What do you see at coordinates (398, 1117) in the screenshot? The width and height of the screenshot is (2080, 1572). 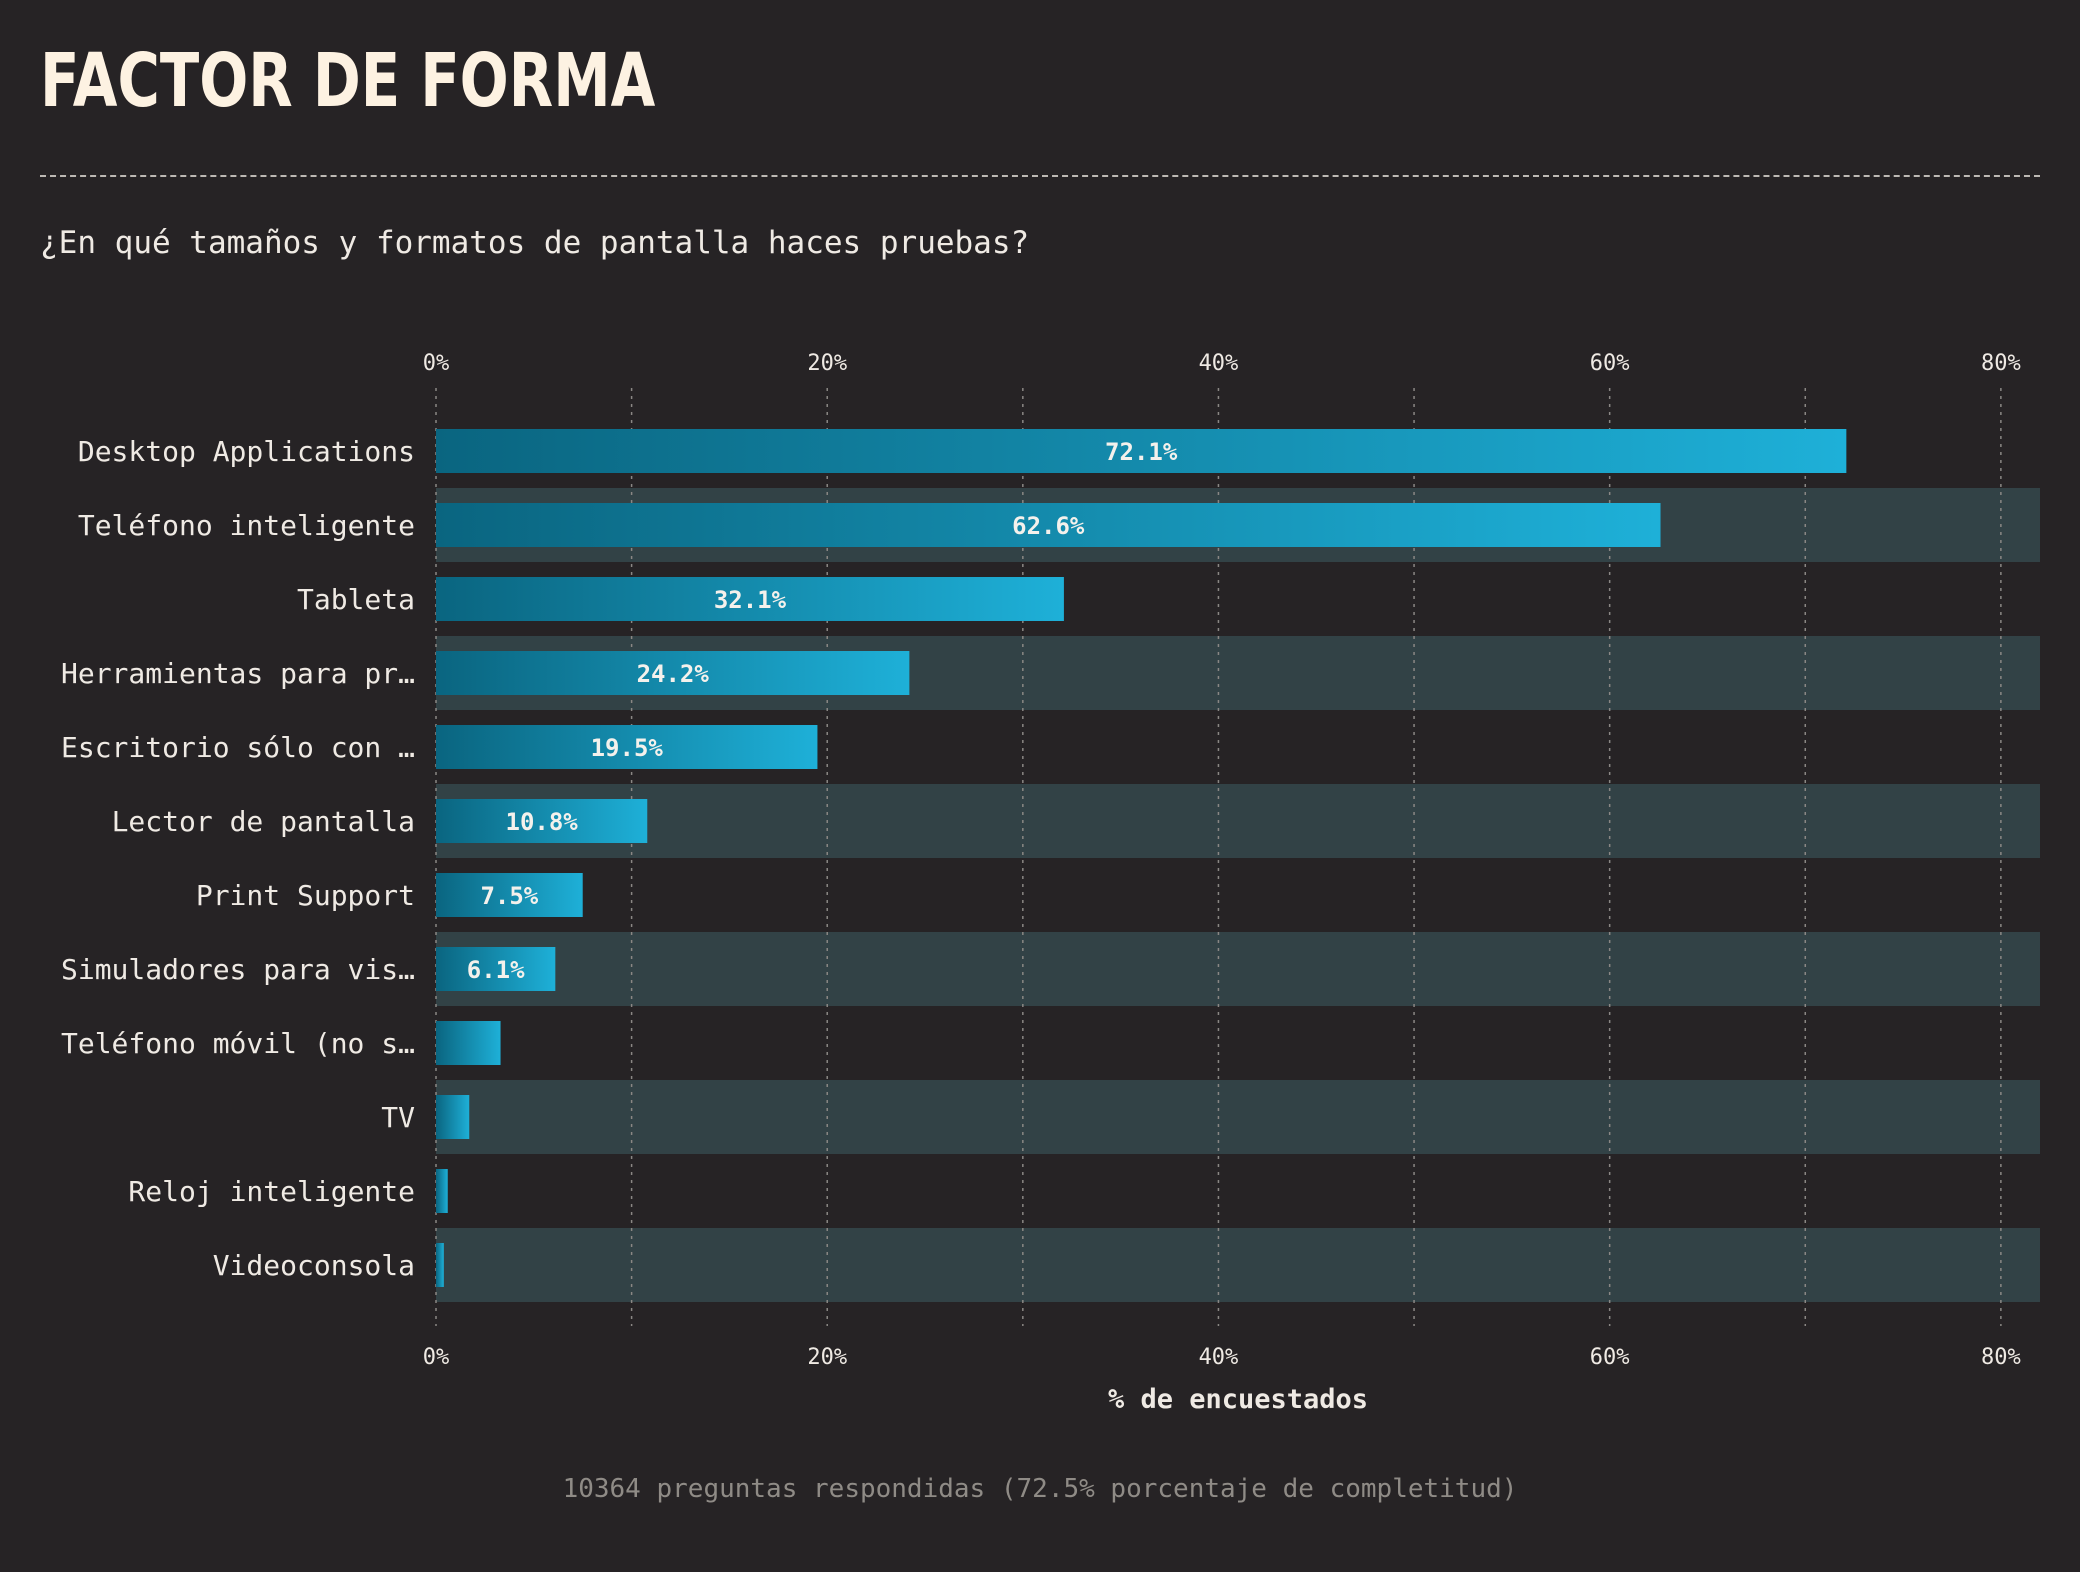 I see `category-label: TV` at bounding box center [398, 1117].